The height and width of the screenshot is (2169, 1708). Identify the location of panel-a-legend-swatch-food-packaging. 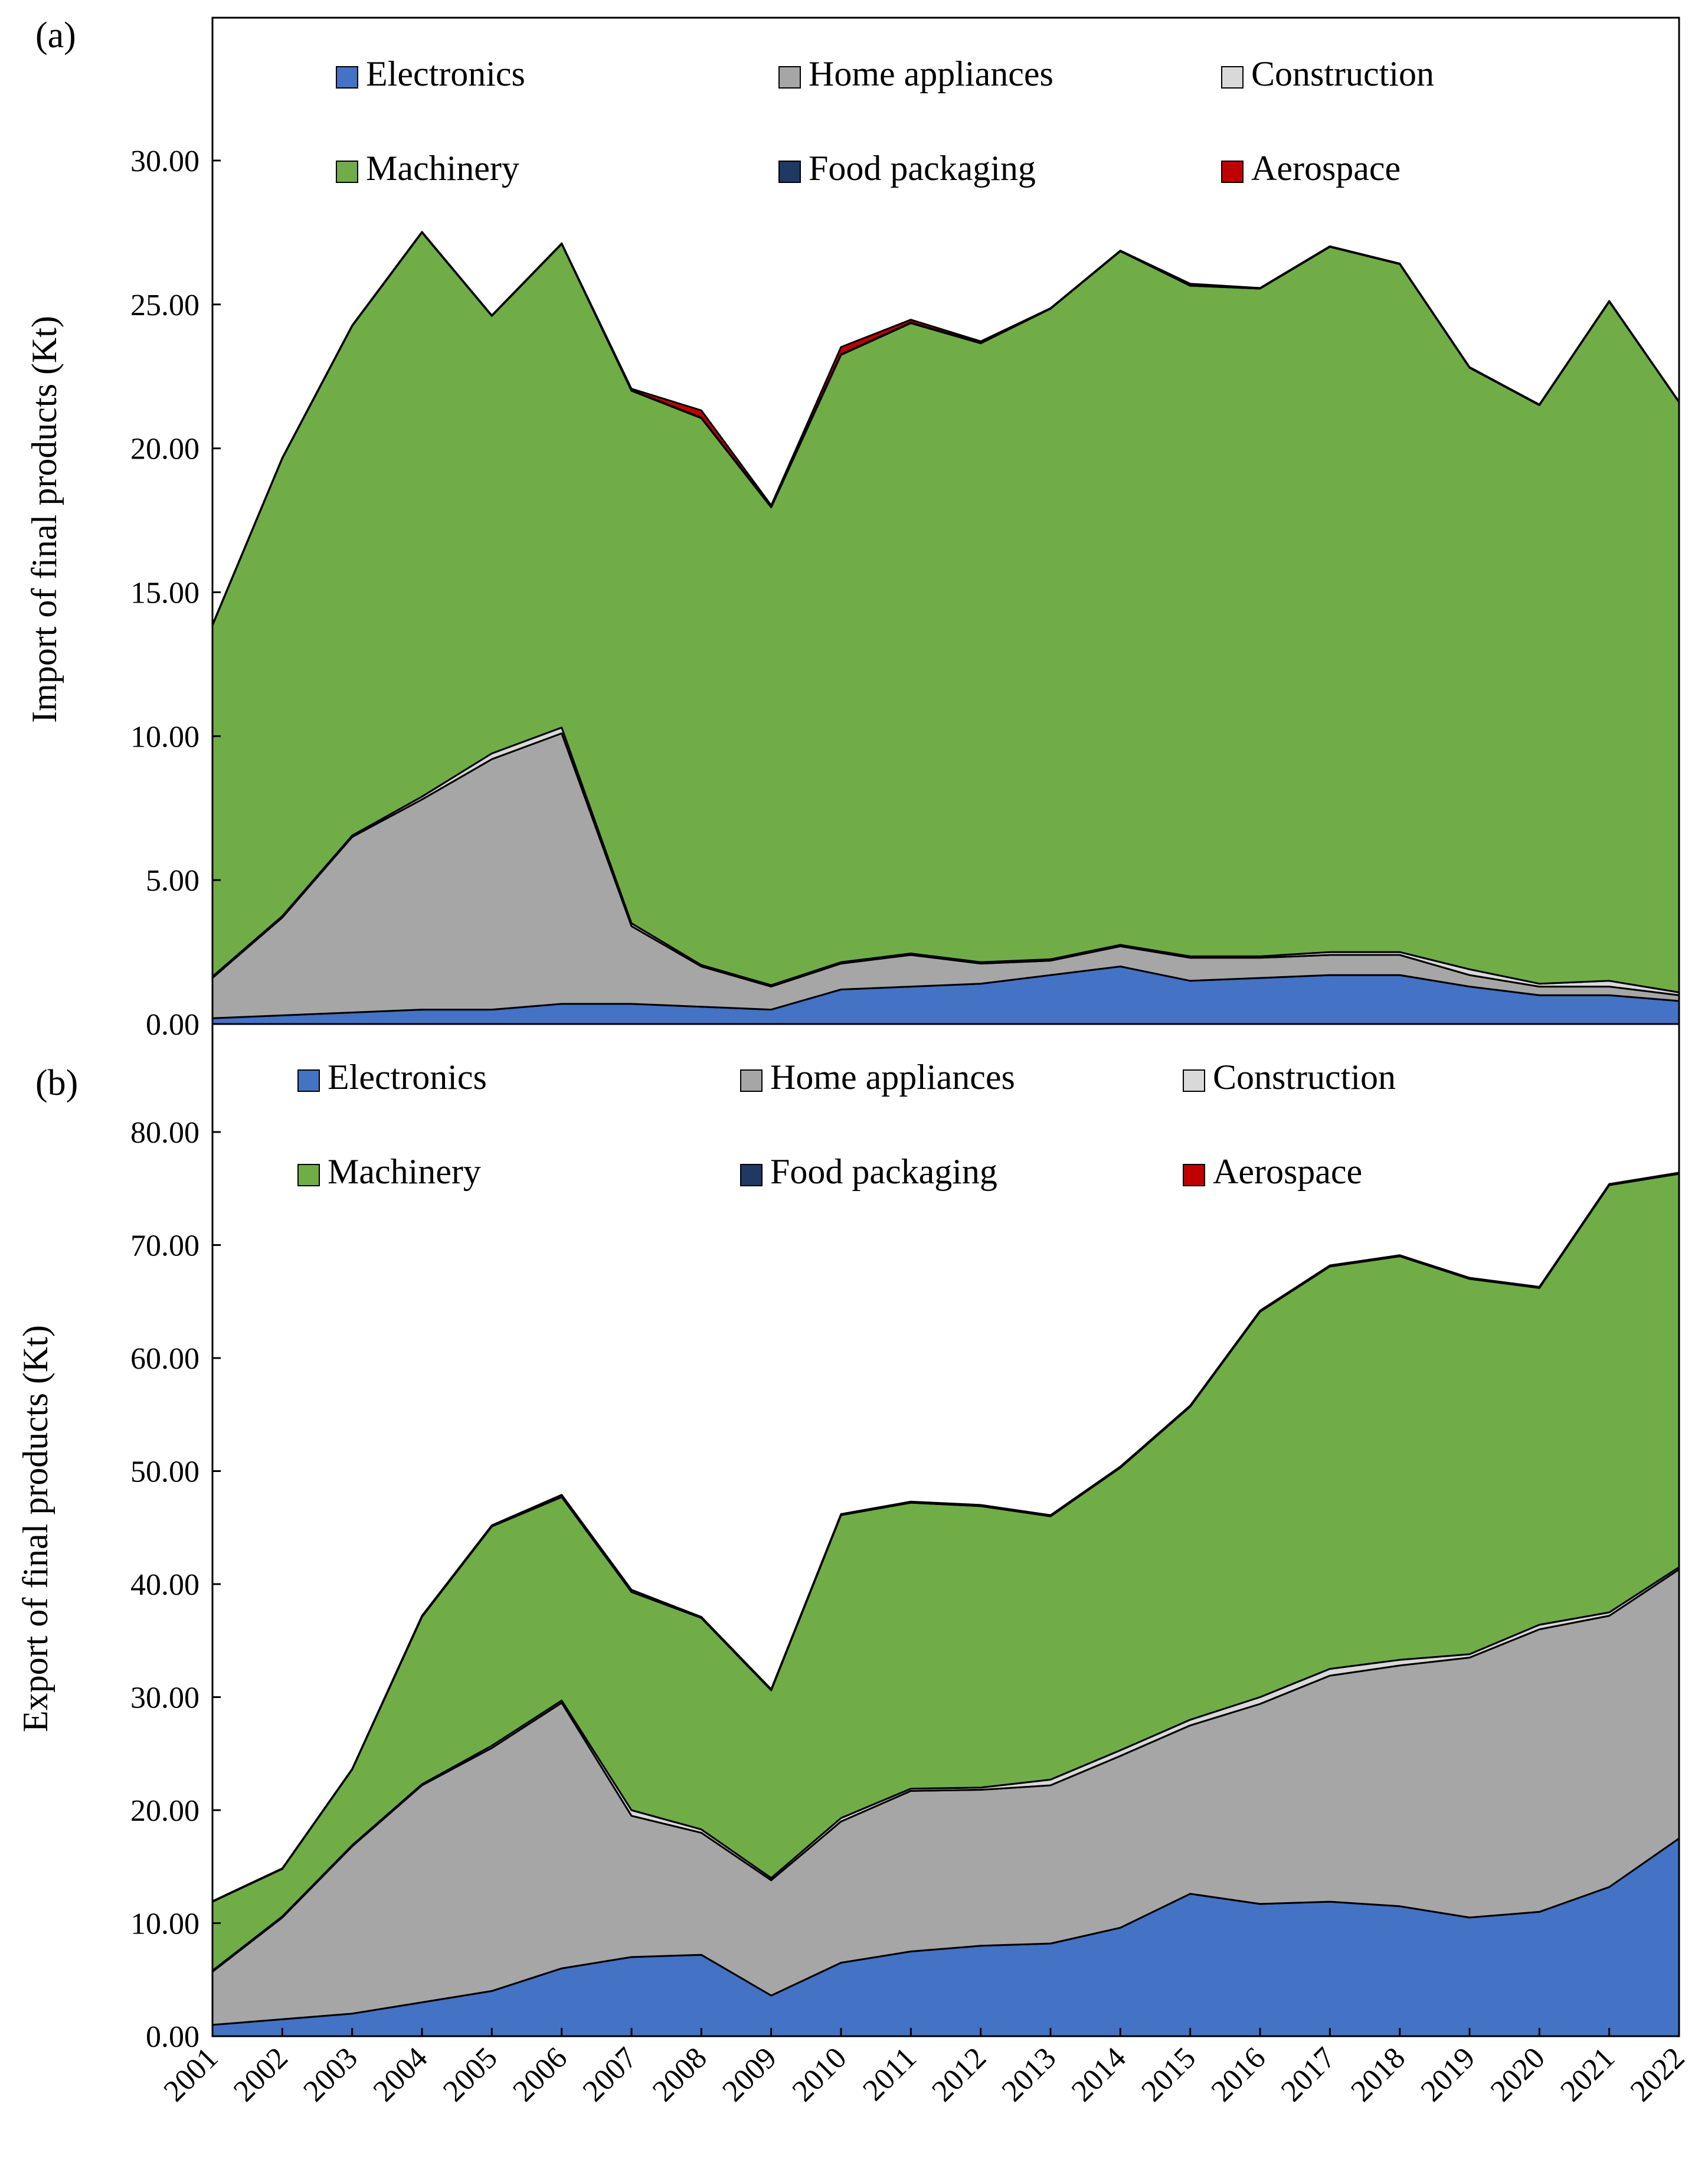
(790, 172).